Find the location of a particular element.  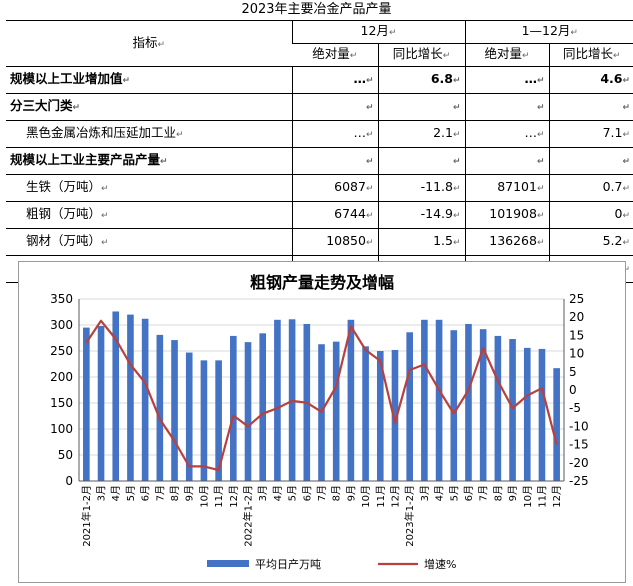

dec-yoy-cell-value: 2.1 is located at coordinates (443, 132).